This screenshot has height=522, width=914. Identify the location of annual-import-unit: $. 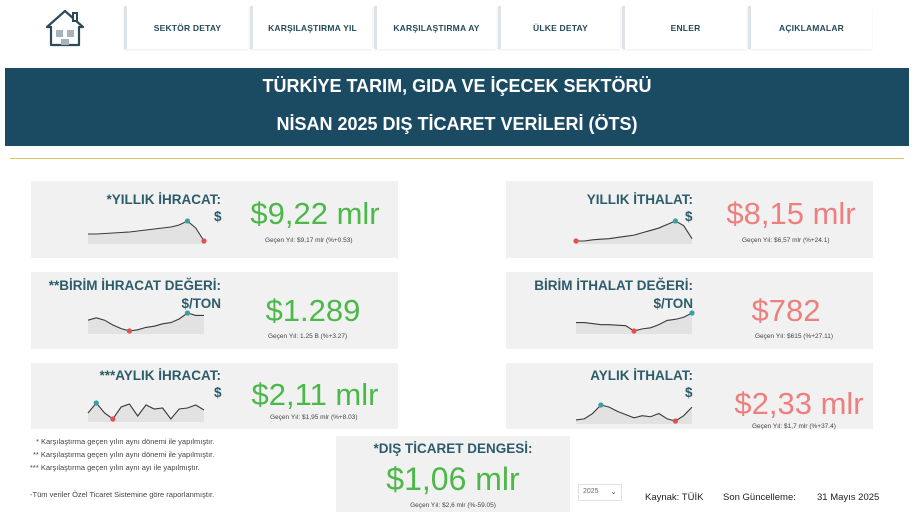
(689, 216).